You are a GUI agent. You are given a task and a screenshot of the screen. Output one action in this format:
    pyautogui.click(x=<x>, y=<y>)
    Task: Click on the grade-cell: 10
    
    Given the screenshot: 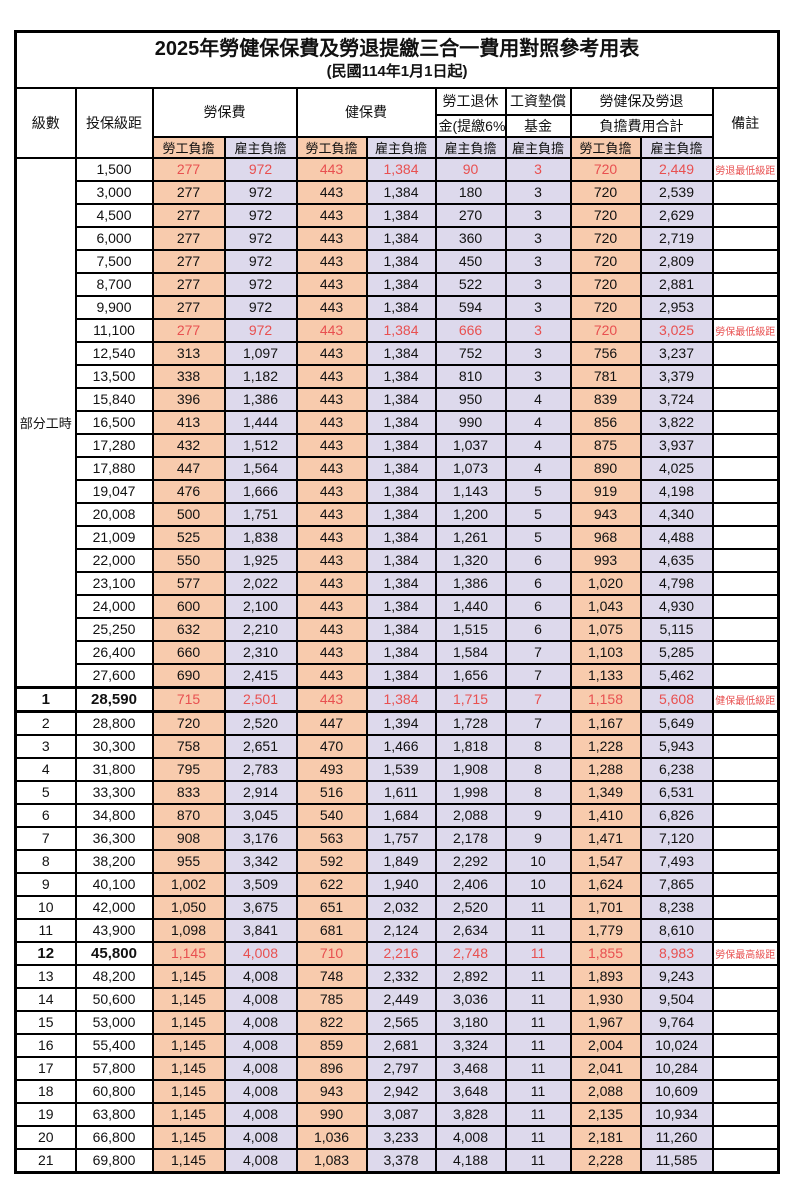 What is the action you would take?
    pyautogui.click(x=45, y=907)
    